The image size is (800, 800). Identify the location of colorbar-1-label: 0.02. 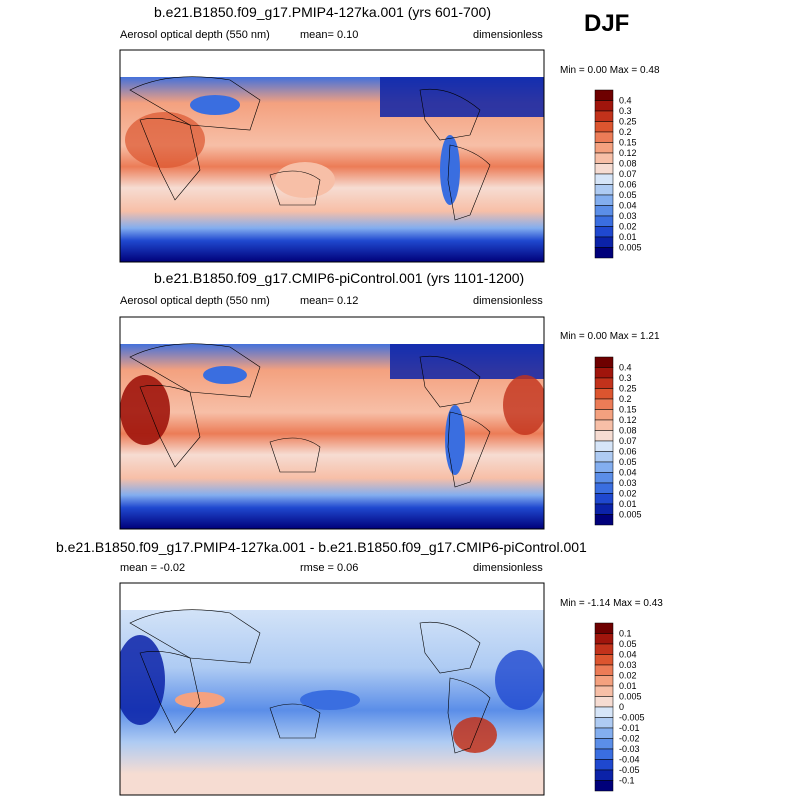
(628, 227).